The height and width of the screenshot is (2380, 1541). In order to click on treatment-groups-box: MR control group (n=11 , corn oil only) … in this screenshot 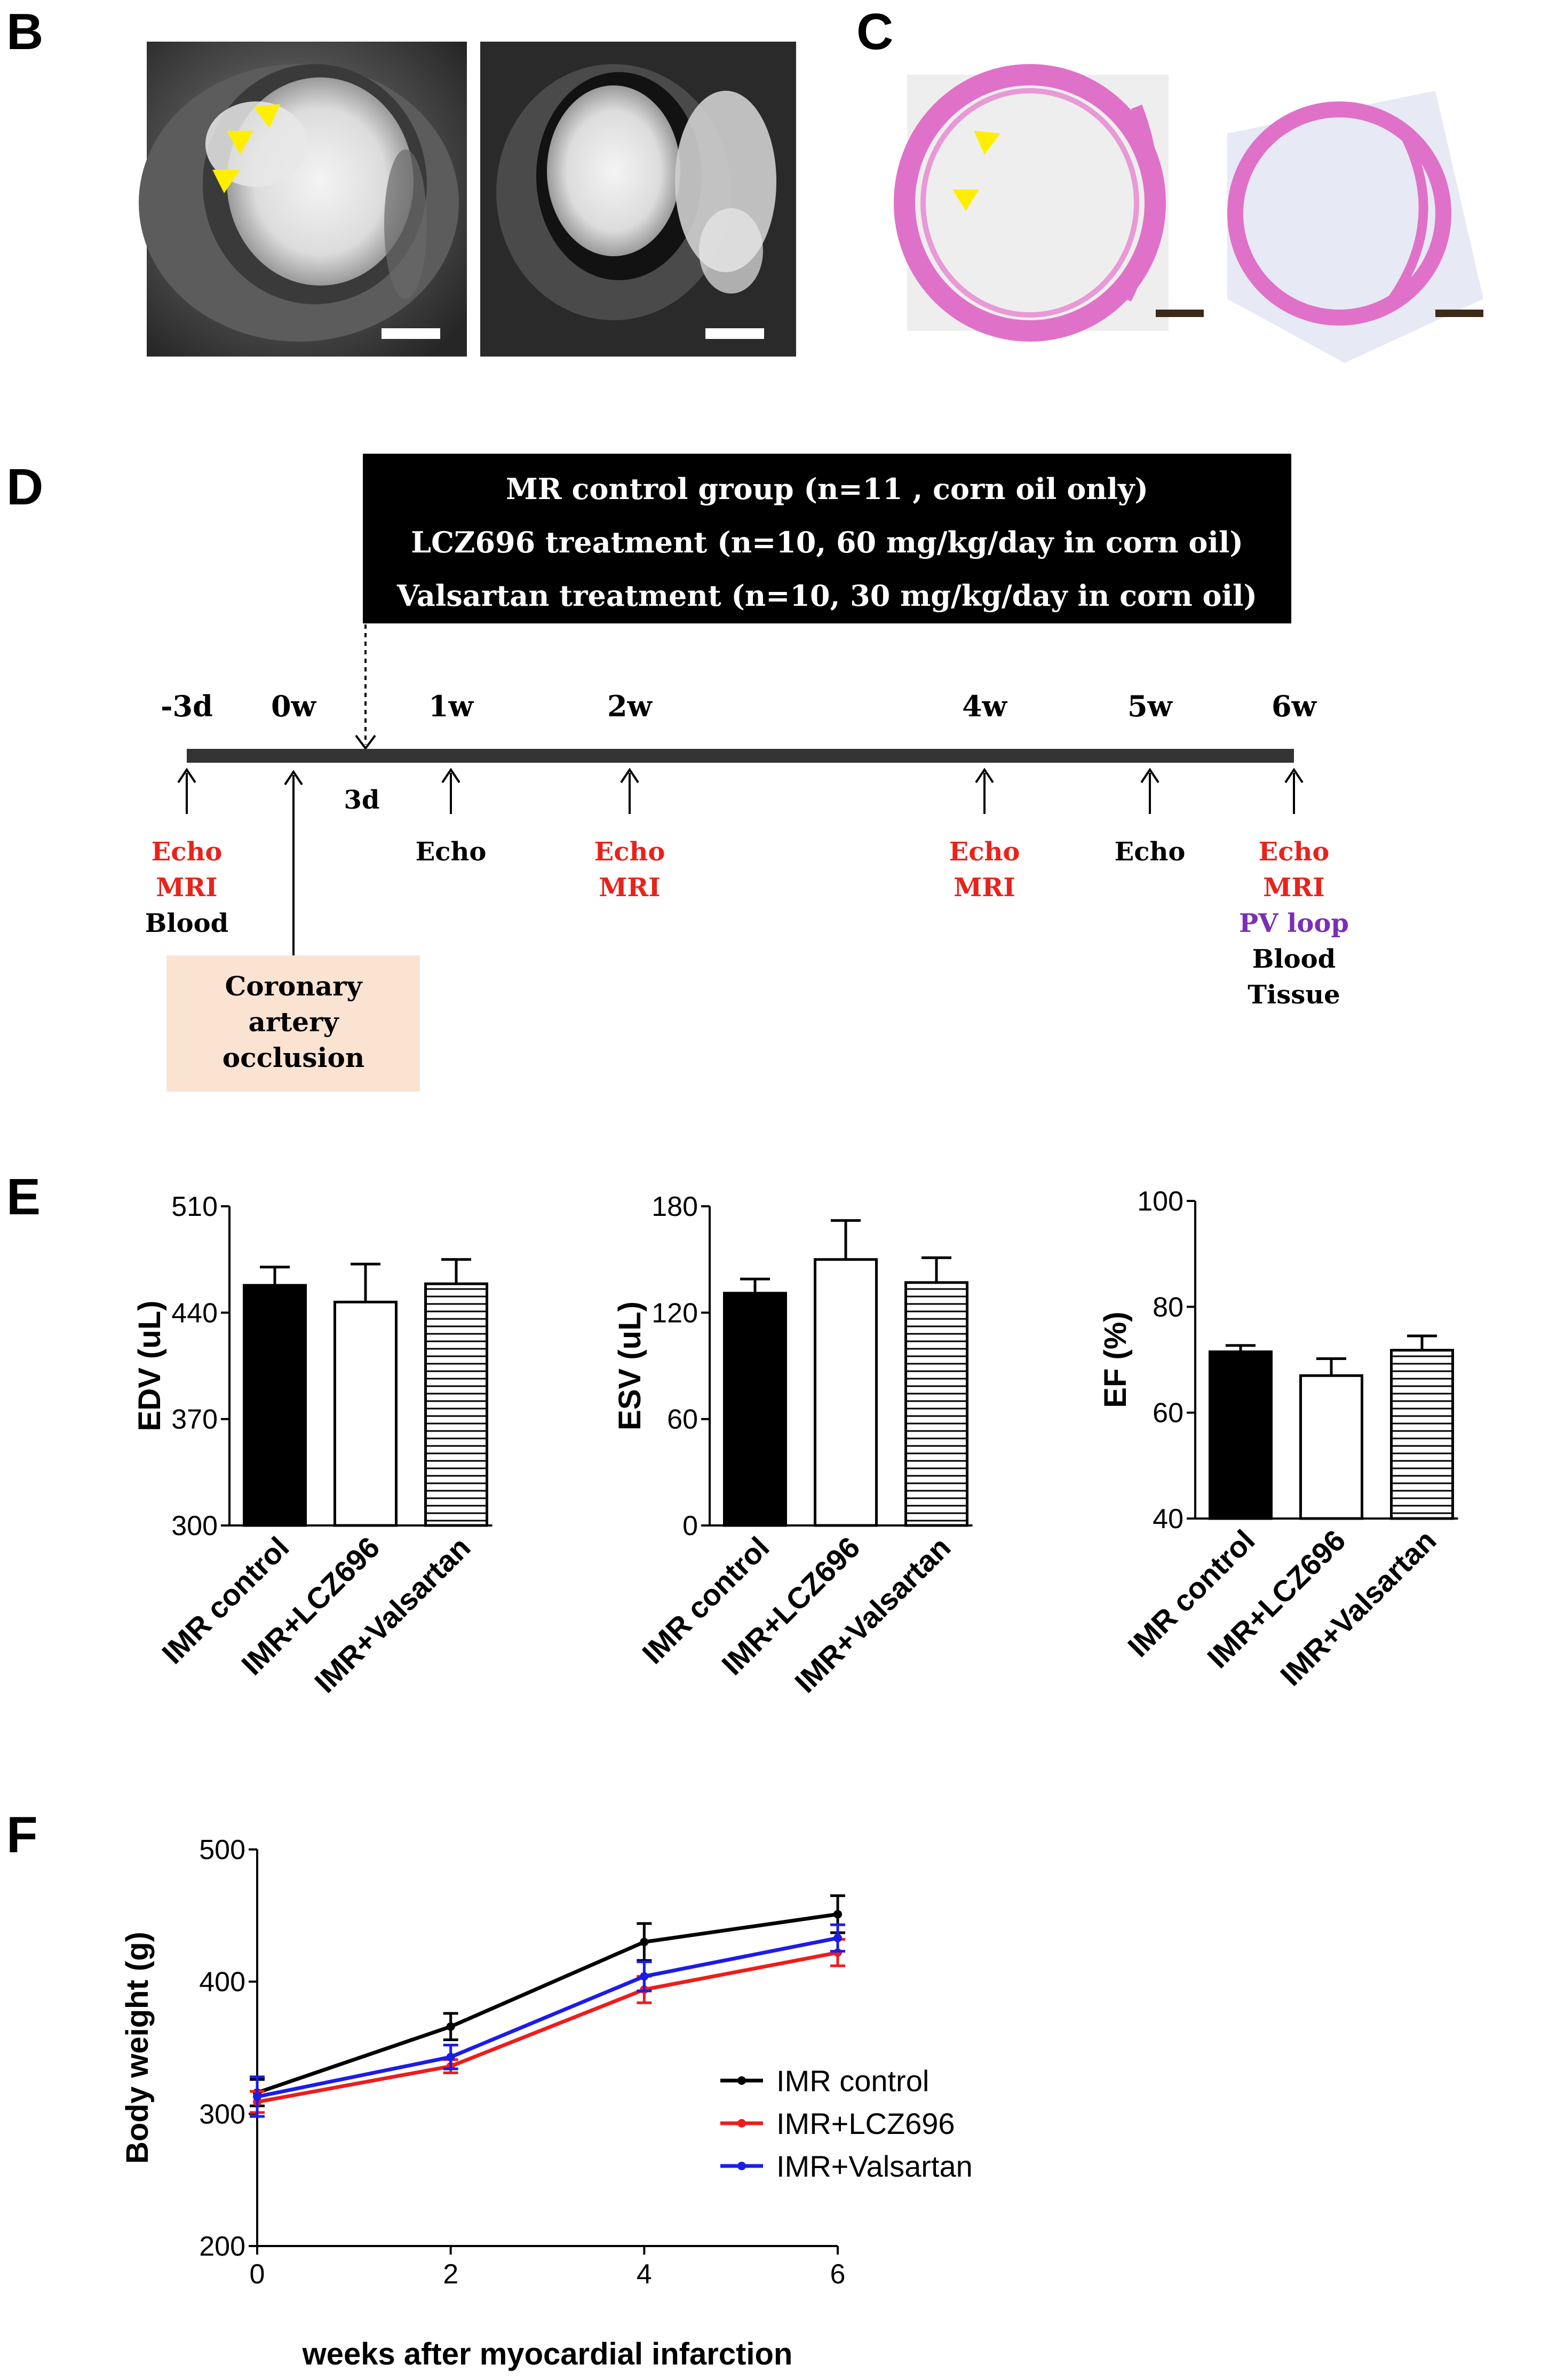, I will do `click(827, 538)`.